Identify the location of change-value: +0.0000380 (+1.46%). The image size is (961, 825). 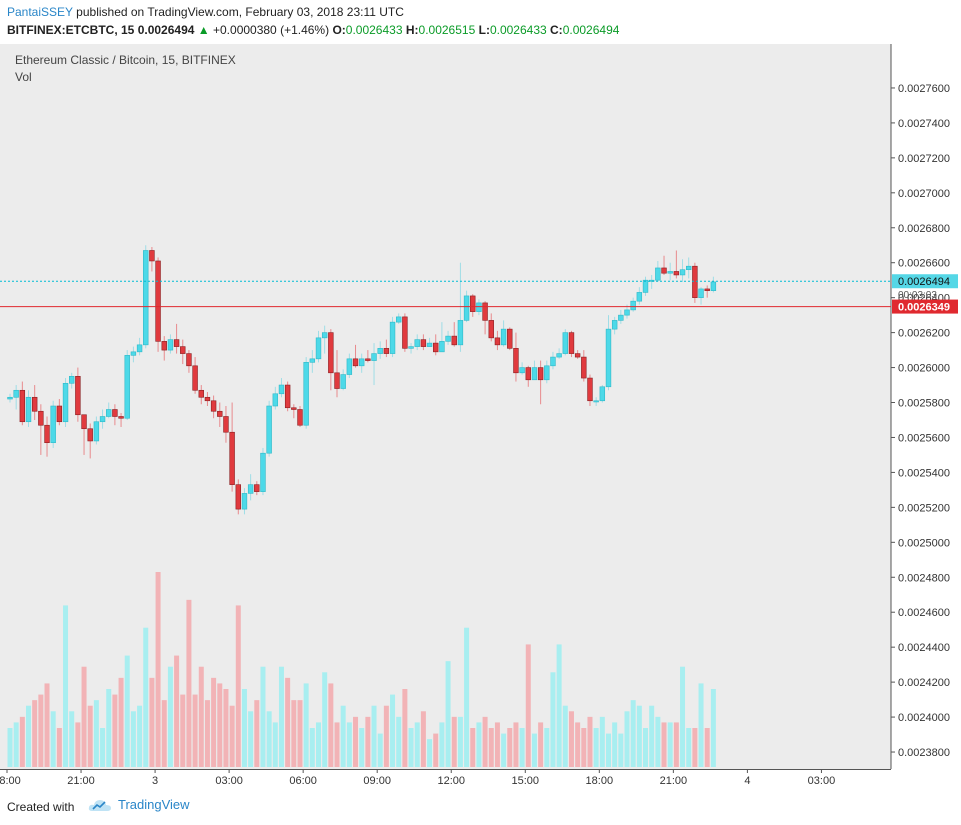
(271, 30).